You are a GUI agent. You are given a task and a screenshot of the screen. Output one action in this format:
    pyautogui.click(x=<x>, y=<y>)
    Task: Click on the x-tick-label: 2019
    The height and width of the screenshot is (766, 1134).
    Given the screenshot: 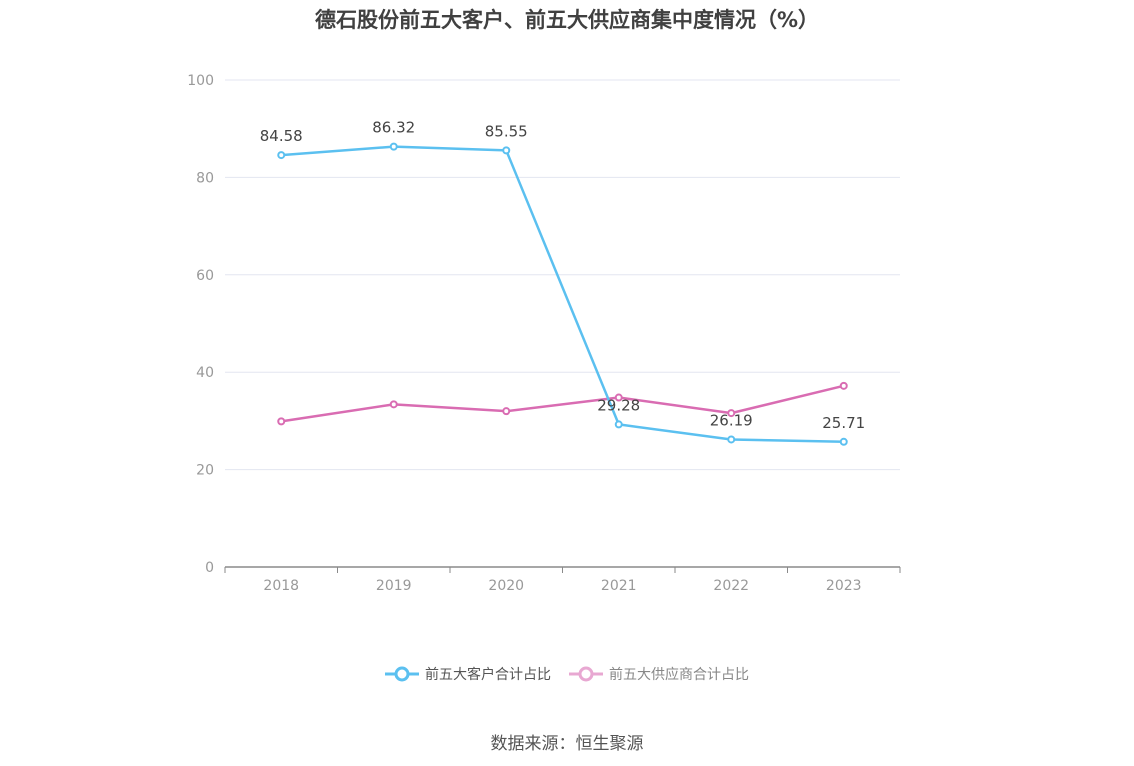 What is the action you would take?
    pyautogui.click(x=394, y=586)
    